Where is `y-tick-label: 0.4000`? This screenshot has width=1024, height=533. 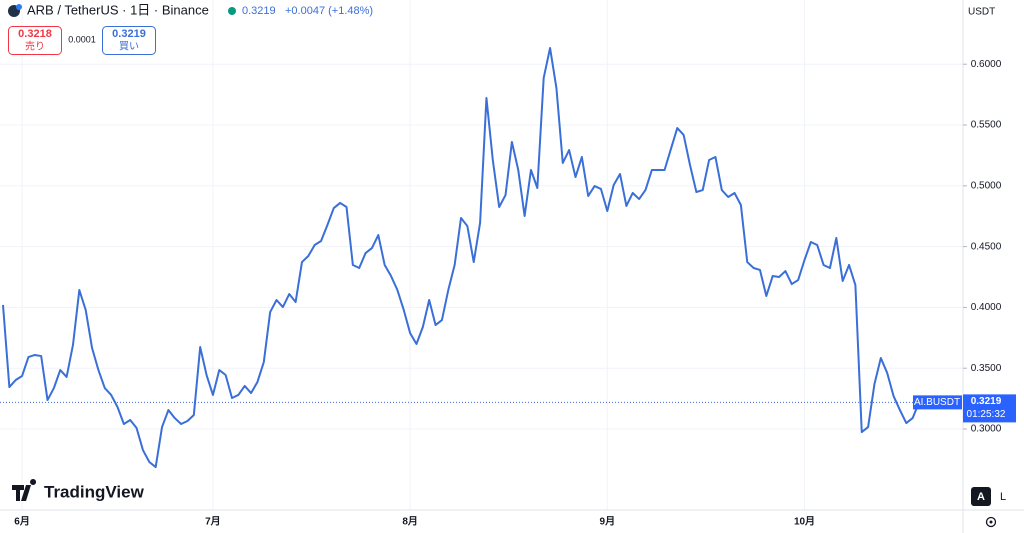
y-tick-label: 0.4000 is located at coordinates (986, 307).